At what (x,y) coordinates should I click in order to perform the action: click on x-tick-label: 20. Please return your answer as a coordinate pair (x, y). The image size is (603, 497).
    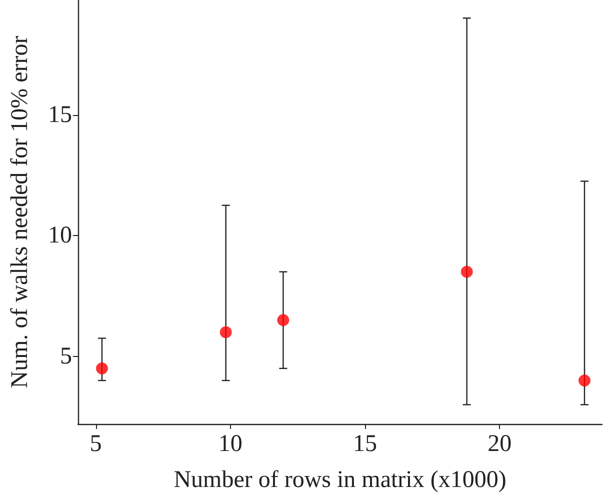
    Looking at the image, I should click on (500, 444).